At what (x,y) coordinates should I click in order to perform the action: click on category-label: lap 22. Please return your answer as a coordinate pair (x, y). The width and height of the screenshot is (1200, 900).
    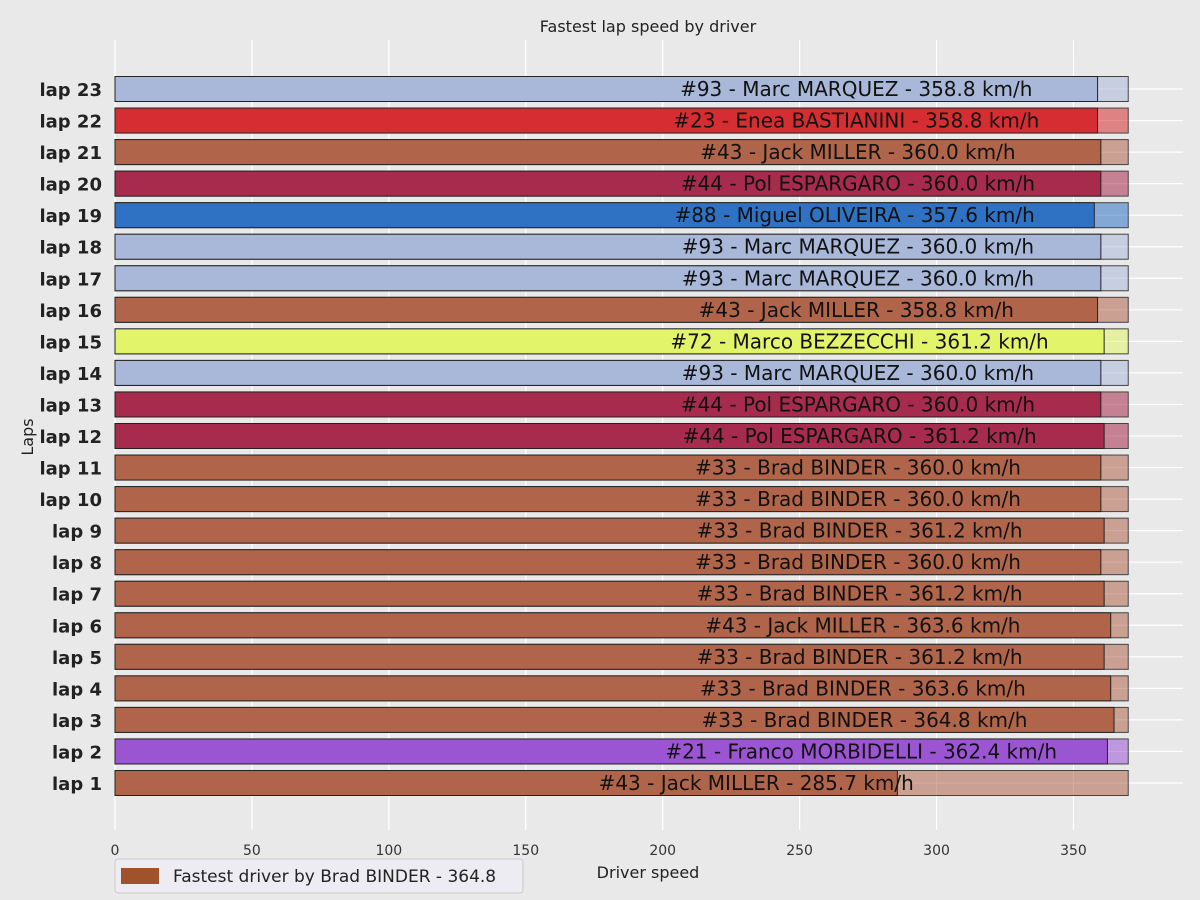
    Looking at the image, I should click on (70, 122).